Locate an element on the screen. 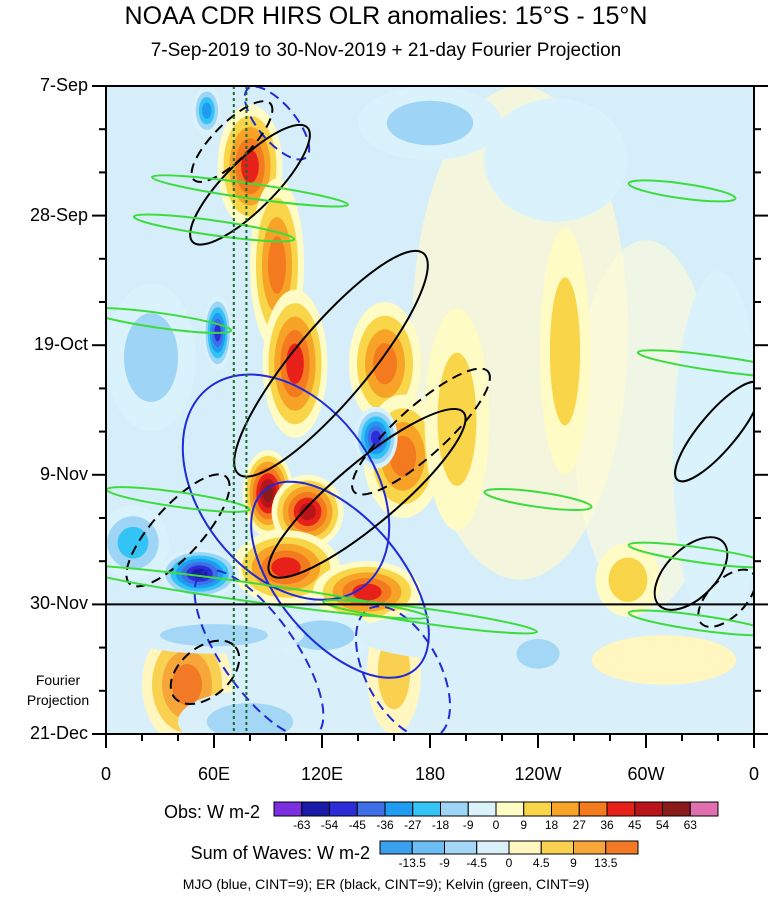  wave-colorbar-tick-label: -13.5 is located at coordinates (412, 863).